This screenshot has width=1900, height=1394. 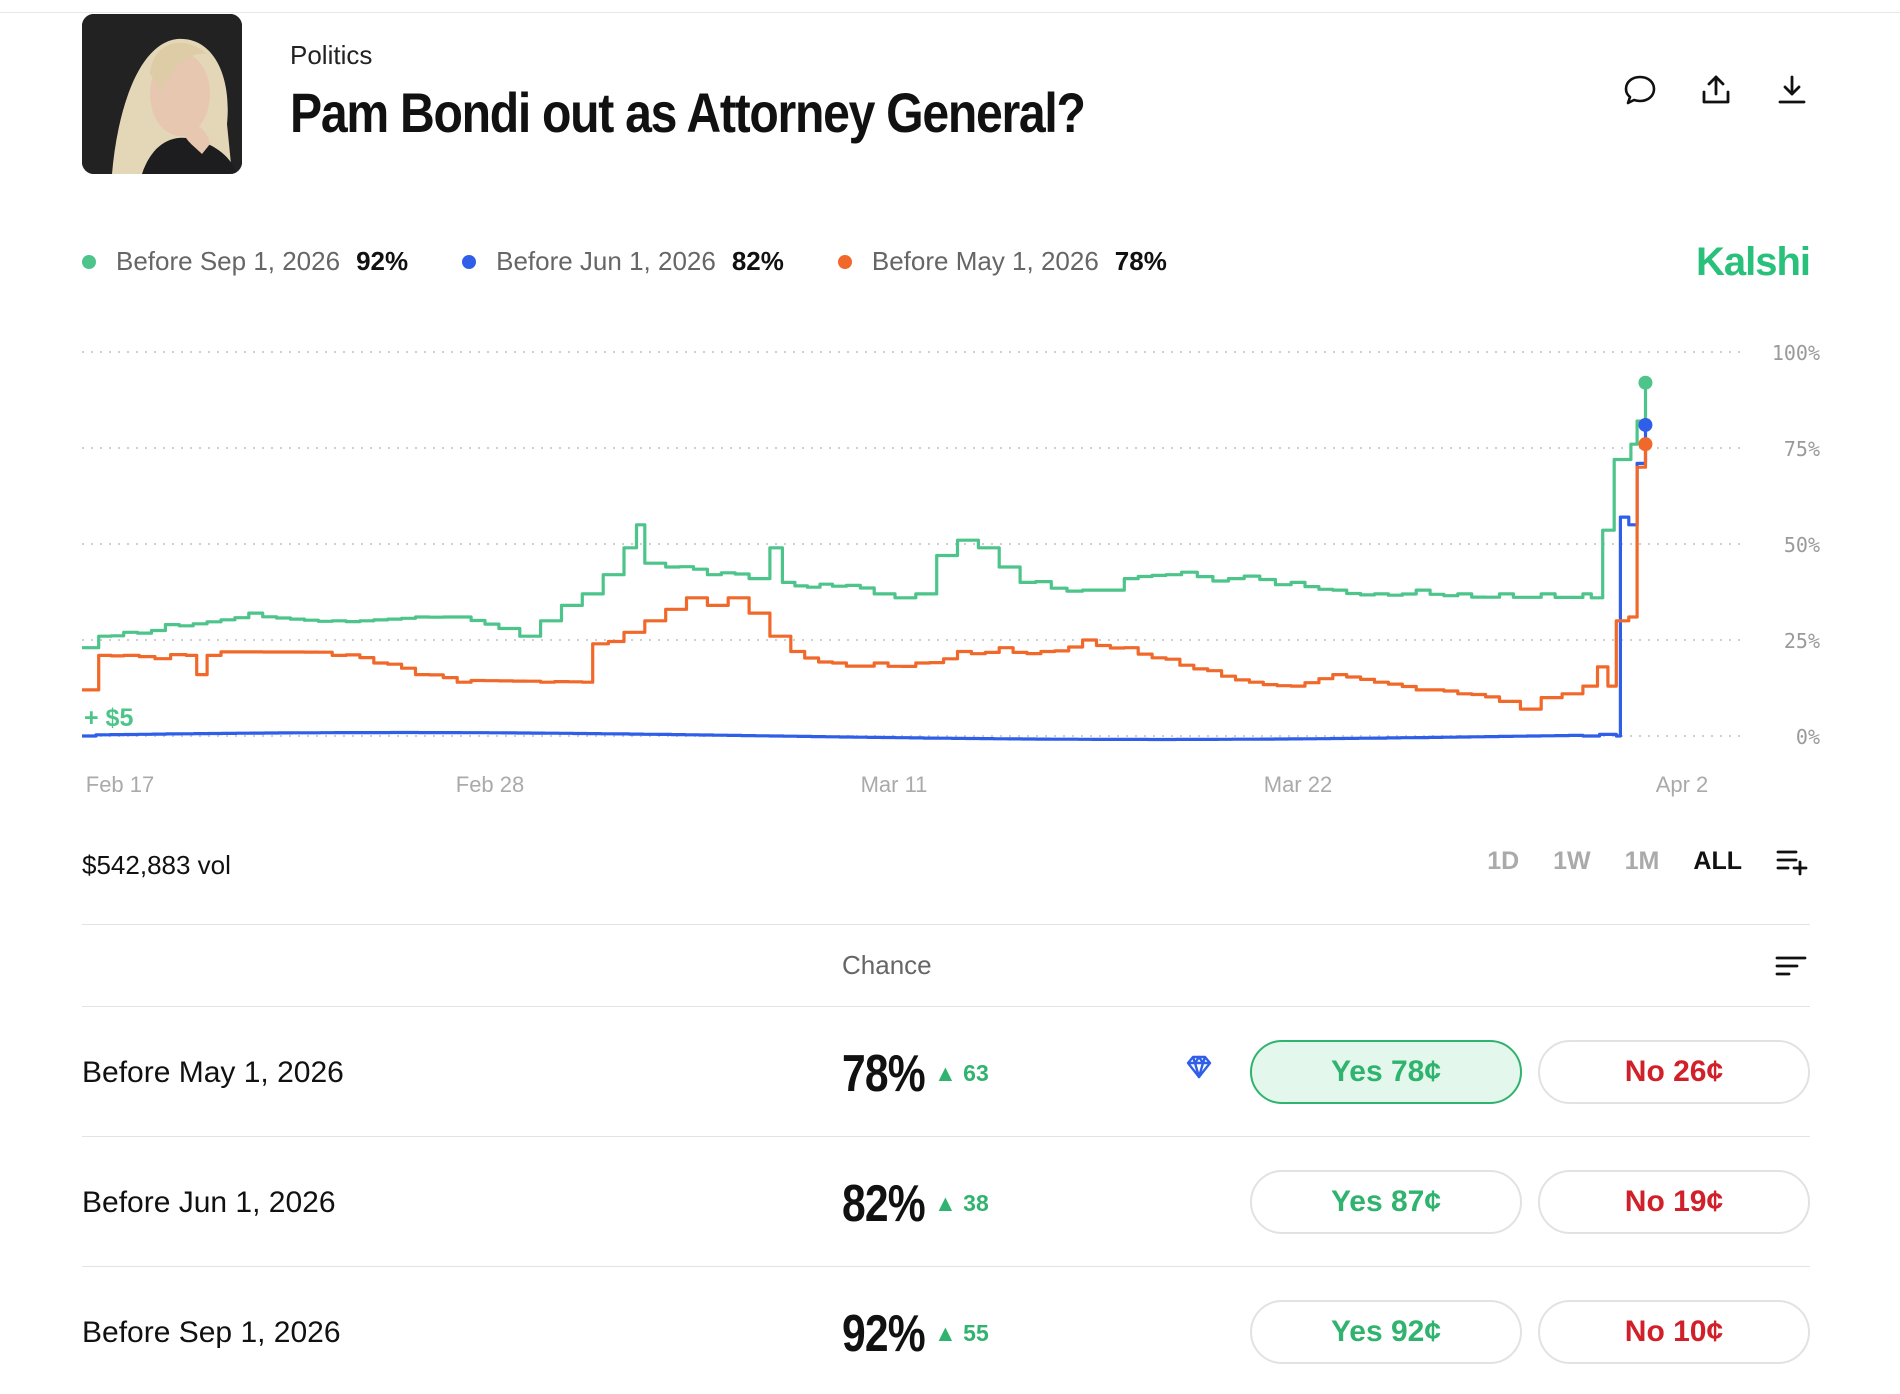 What do you see at coordinates (211, 1332) in the screenshot?
I see `outcome-label: Before Sep 1, 2026` at bounding box center [211, 1332].